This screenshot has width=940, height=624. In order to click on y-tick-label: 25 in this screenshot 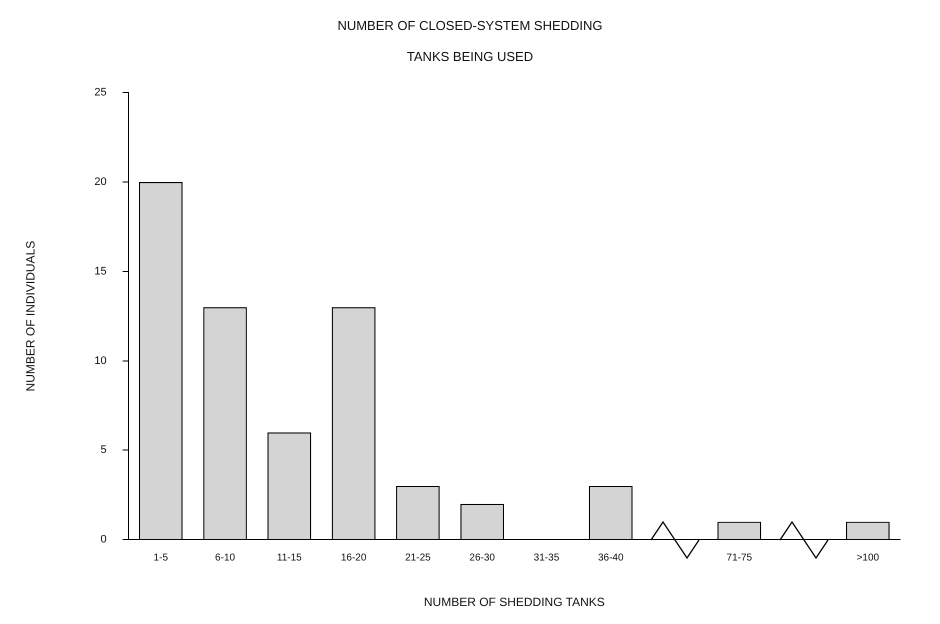, I will do `click(100, 92)`.